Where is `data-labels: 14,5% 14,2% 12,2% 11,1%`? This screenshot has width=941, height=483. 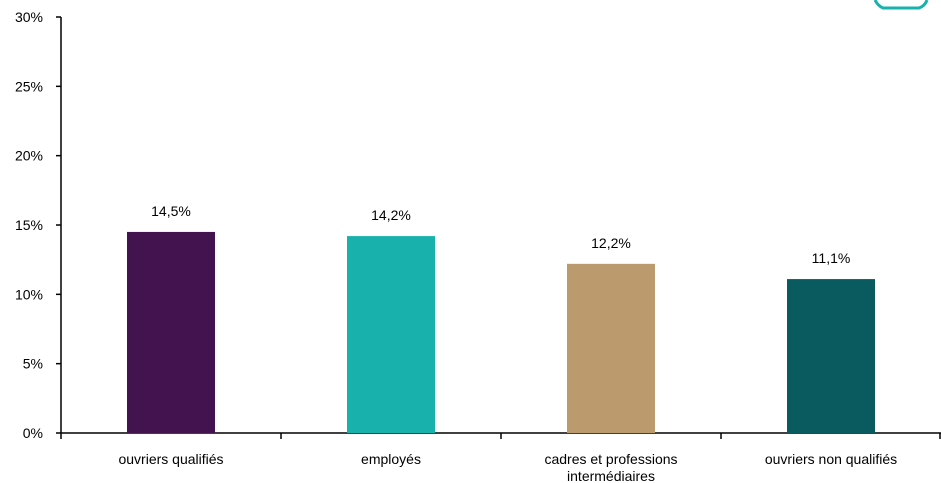
data-labels: 14,5% 14,2% 12,2% 11,1% is located at coordinates (500, 234).